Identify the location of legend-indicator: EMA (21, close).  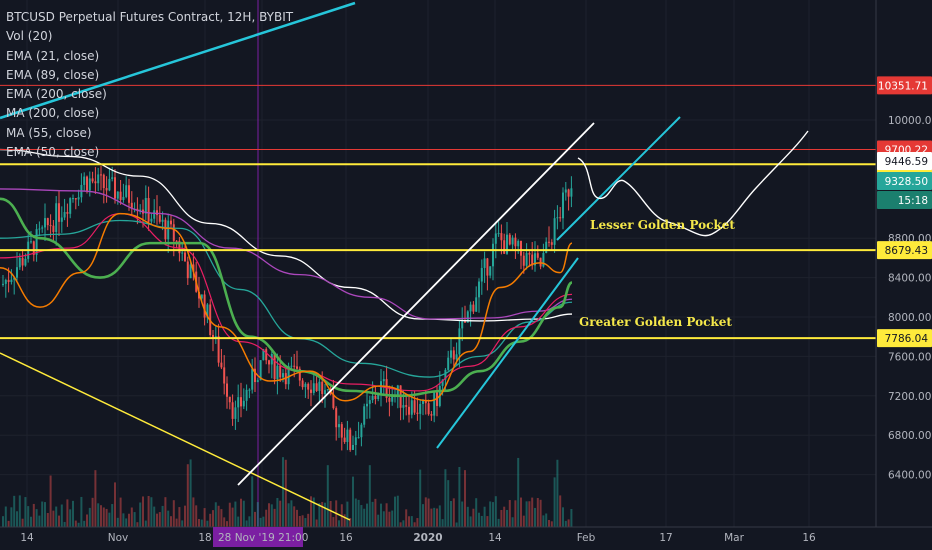
(53, 55).